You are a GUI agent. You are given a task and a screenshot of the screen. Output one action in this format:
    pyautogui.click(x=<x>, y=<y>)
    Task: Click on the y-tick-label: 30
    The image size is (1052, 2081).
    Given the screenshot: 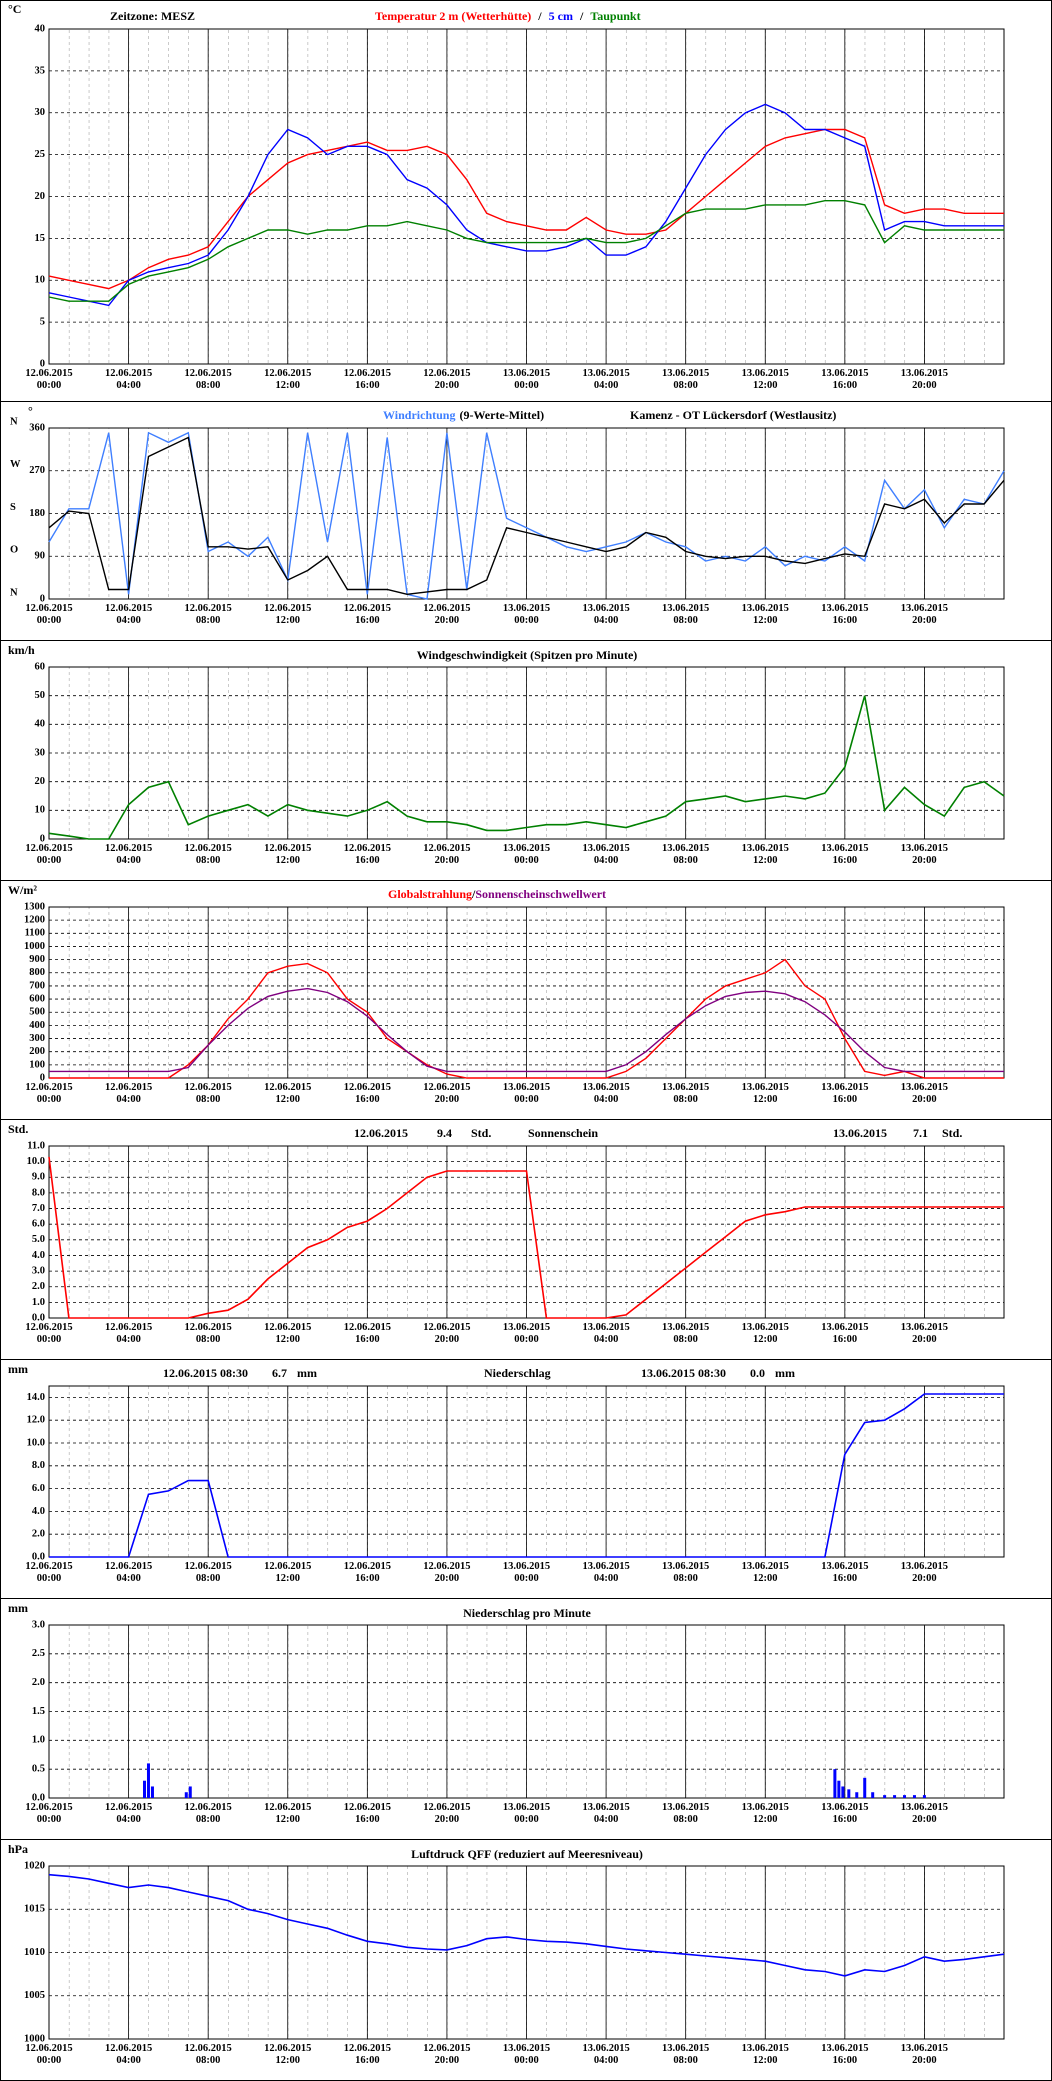 What is the action you would take?
    pyautogui.click(x=40, y=752)
    